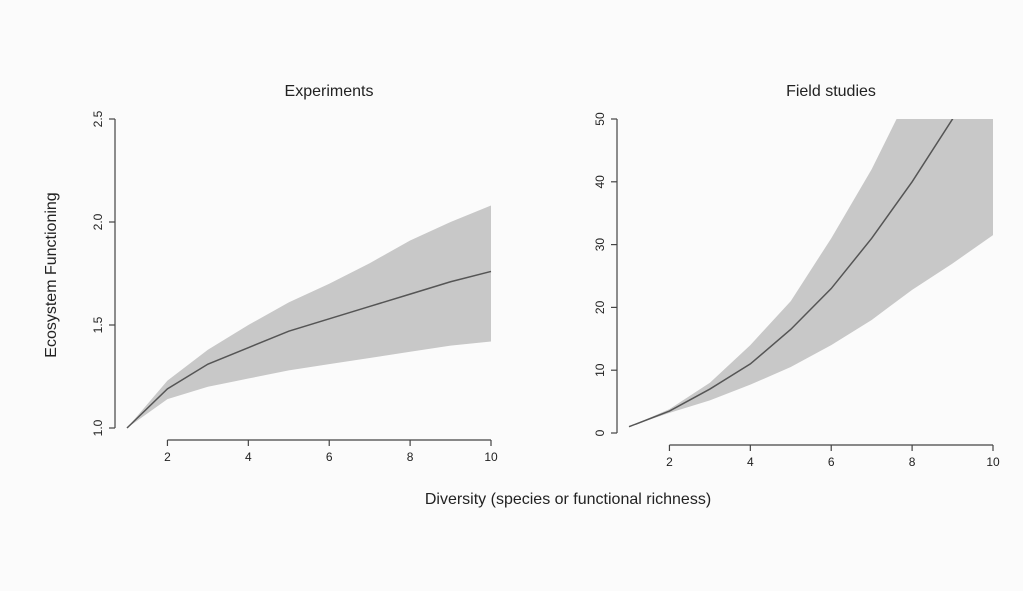 Image resolution: width=1023 pixels, height=591 pixels. What do you see at coordinates (329, 91) in the screenshot?
I see `chart-title: Experiments` at bounding box center [329, 91].